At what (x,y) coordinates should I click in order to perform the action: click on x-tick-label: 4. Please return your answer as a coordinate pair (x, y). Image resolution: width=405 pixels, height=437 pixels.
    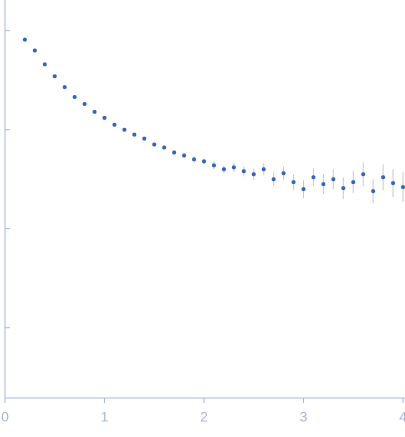
    Looking at the image, I should click on (402, 417).